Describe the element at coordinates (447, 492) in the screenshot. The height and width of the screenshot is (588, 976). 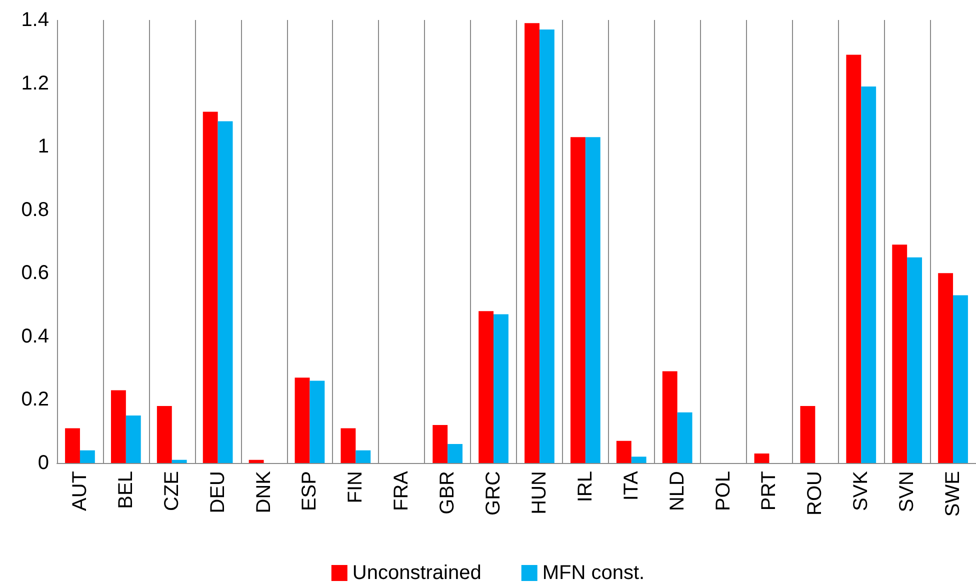
I see `x-tick-label: GBR` at that location.